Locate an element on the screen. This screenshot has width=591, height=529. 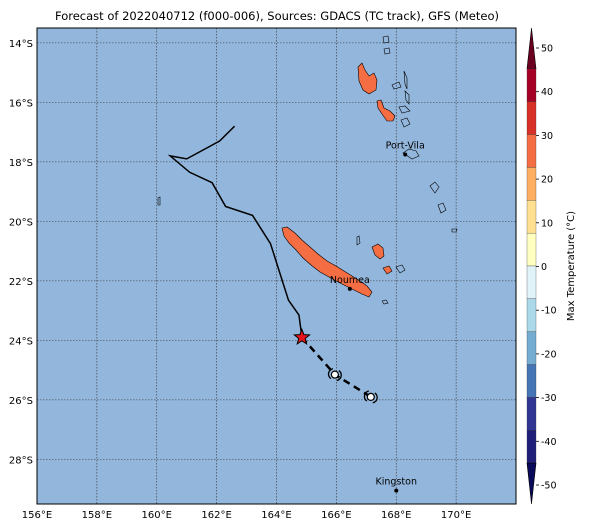
observed-track-line is located at coordinates (235, 231).